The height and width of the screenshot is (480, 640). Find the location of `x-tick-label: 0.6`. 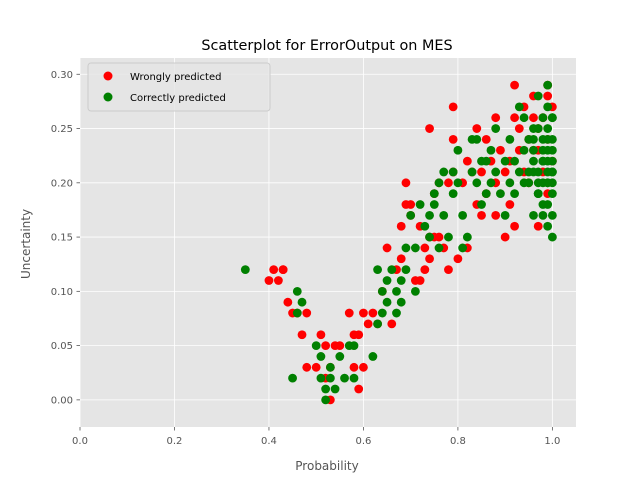

x-tick-label: 0.6 is located at coordinates (363, 441).